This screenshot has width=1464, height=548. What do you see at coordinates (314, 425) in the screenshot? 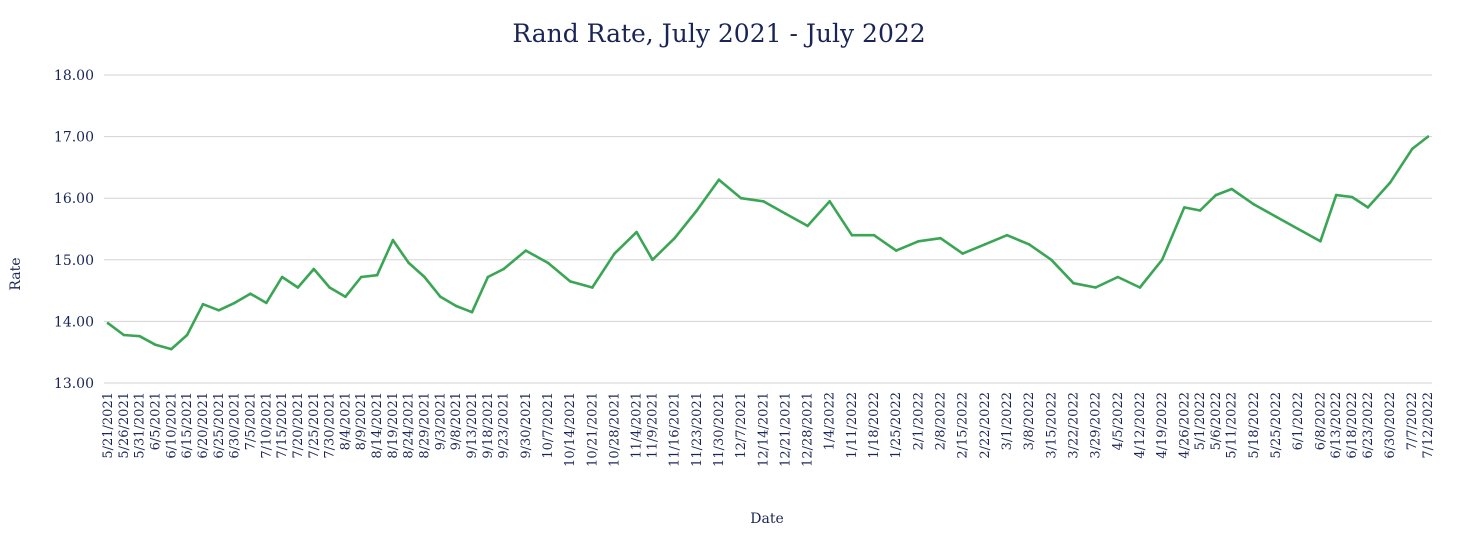
I see `x-tick-label: 7/25/2021` at bounding box center [314, 425].